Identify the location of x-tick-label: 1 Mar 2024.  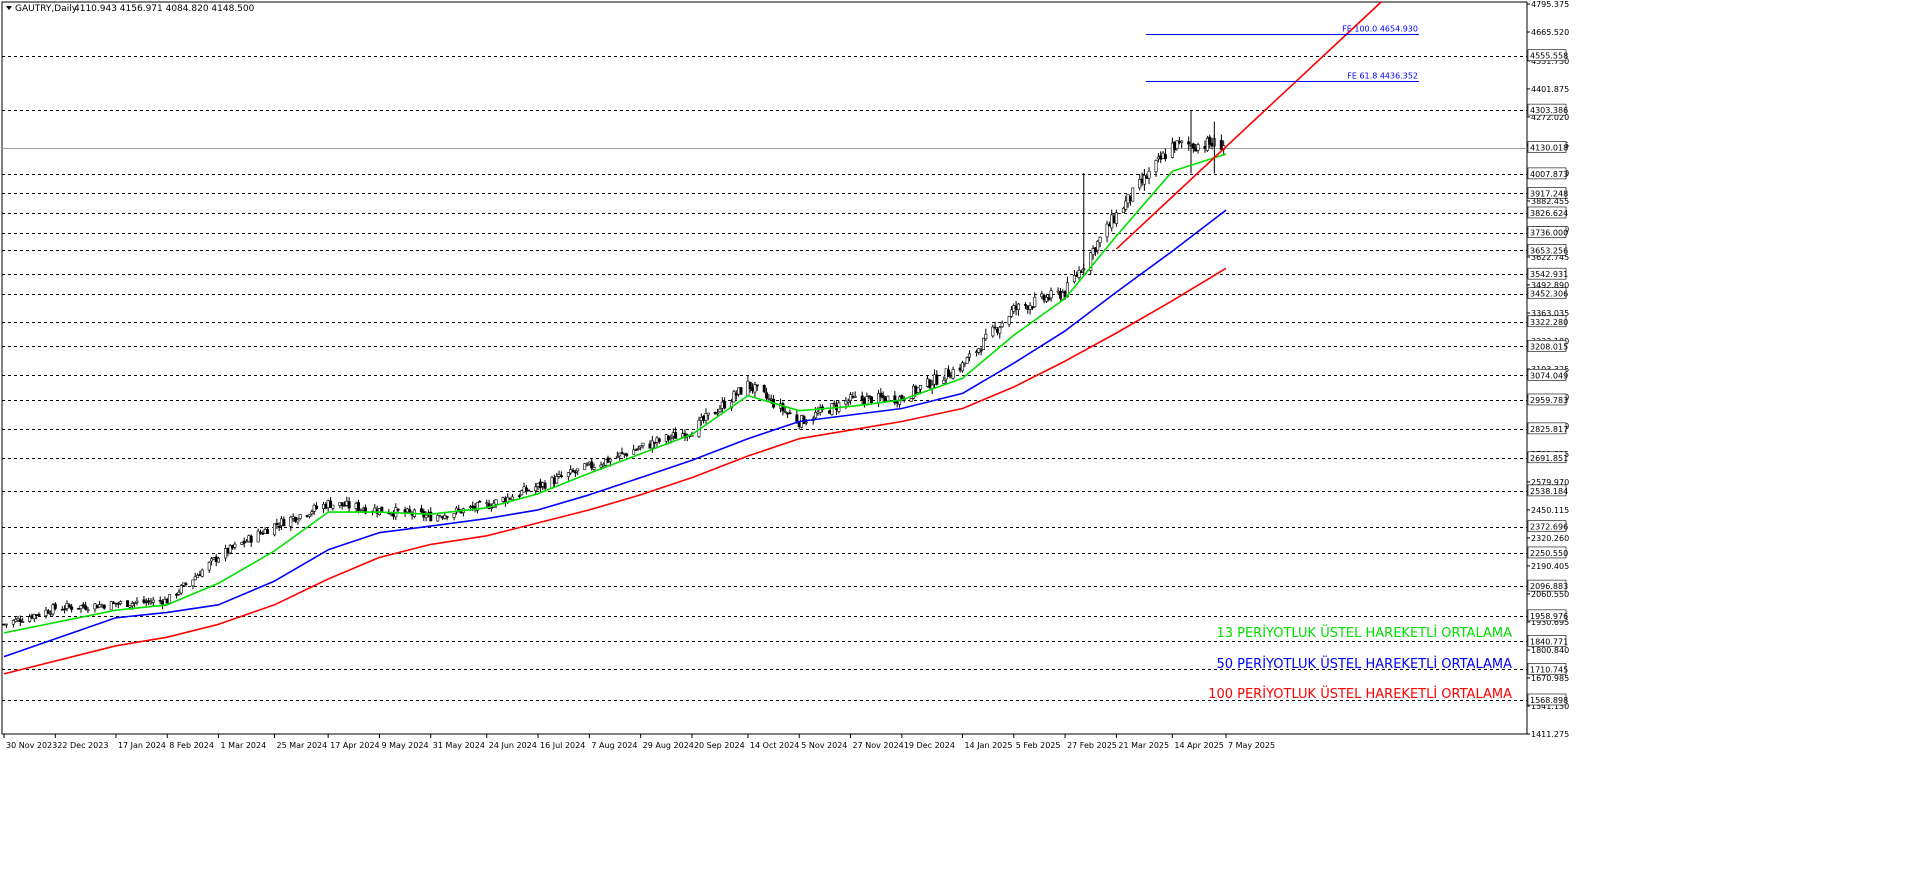
(244, 745).